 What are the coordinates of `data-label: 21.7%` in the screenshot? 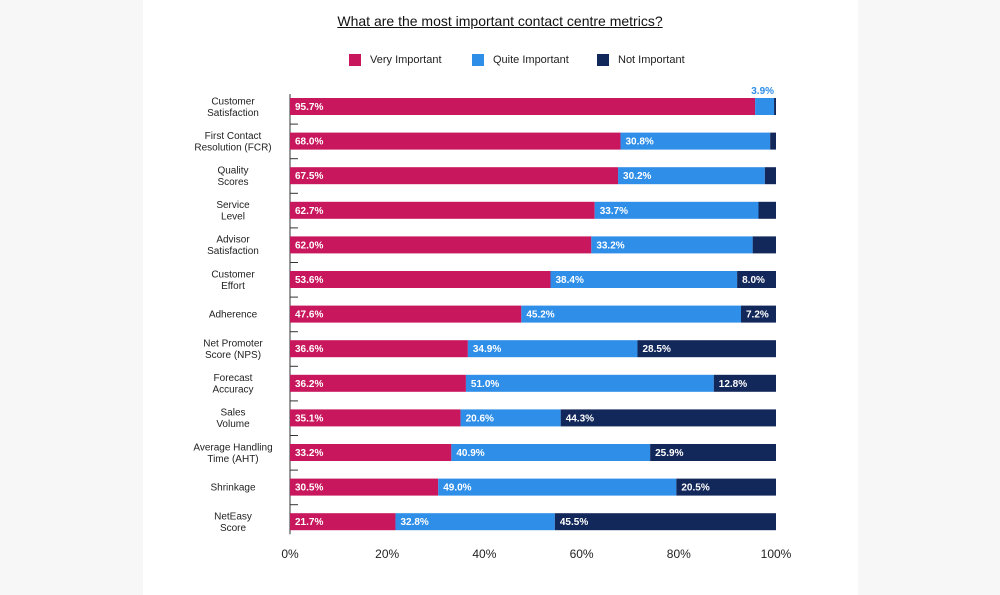 It's located at (309, 522).